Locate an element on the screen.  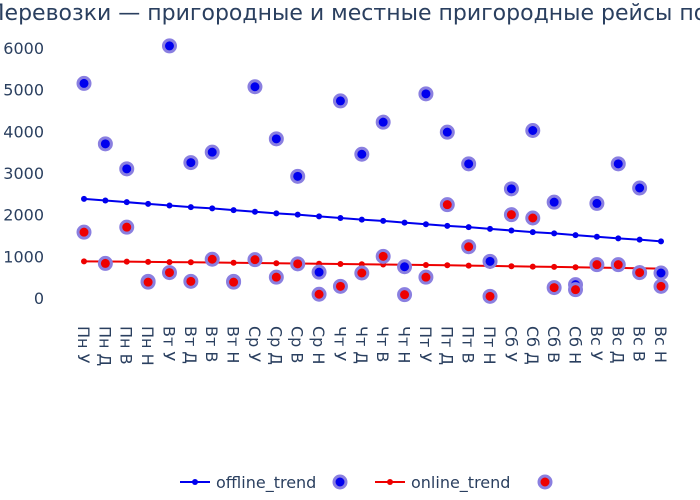
legend-item: offline_trend is located at coordinates (248, 483).